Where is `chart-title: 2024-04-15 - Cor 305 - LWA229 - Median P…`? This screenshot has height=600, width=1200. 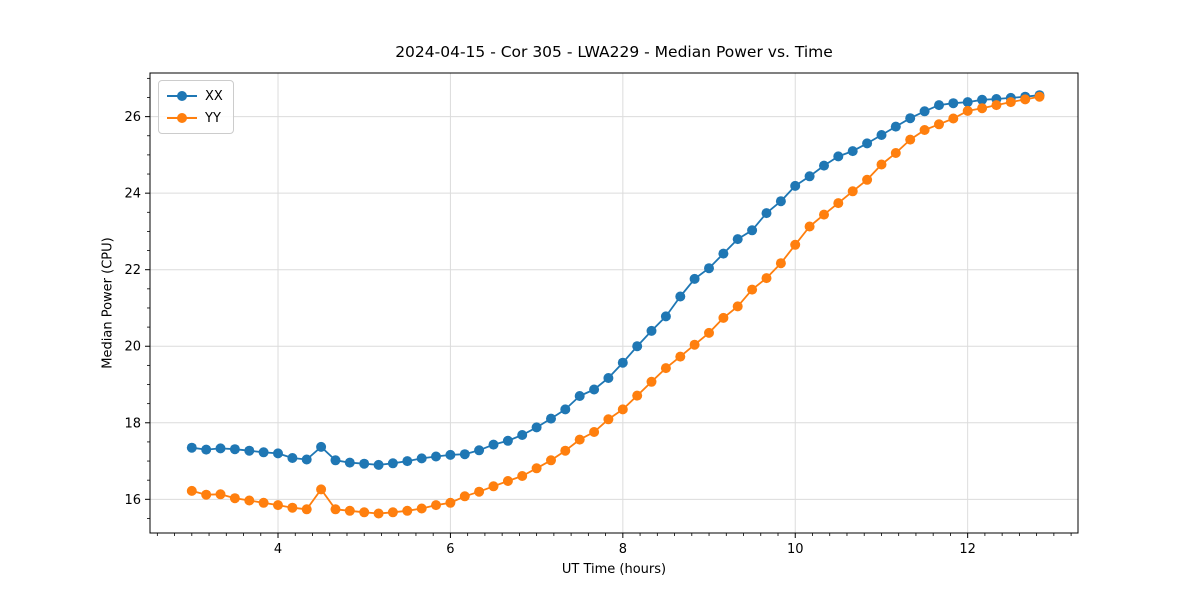
chart-title: 2024-04-15 - Cor 305 - LWA229 - Median P… is located at coordinates (614, 52).